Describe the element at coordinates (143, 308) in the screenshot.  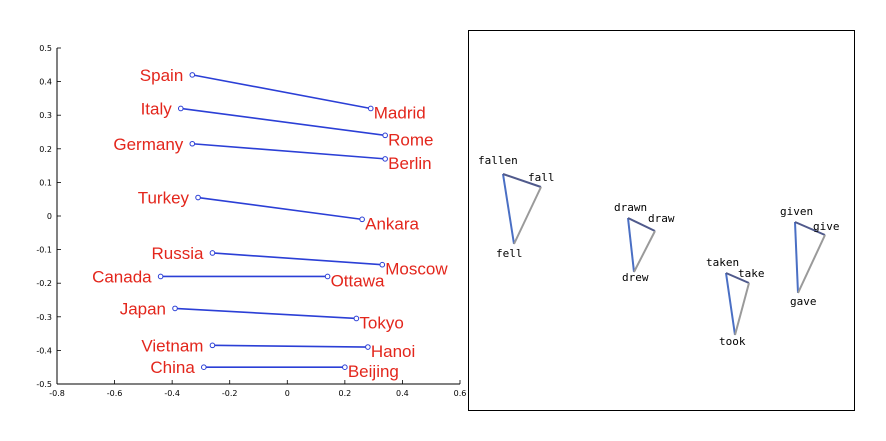
I see `country-label: Japan` at that location.